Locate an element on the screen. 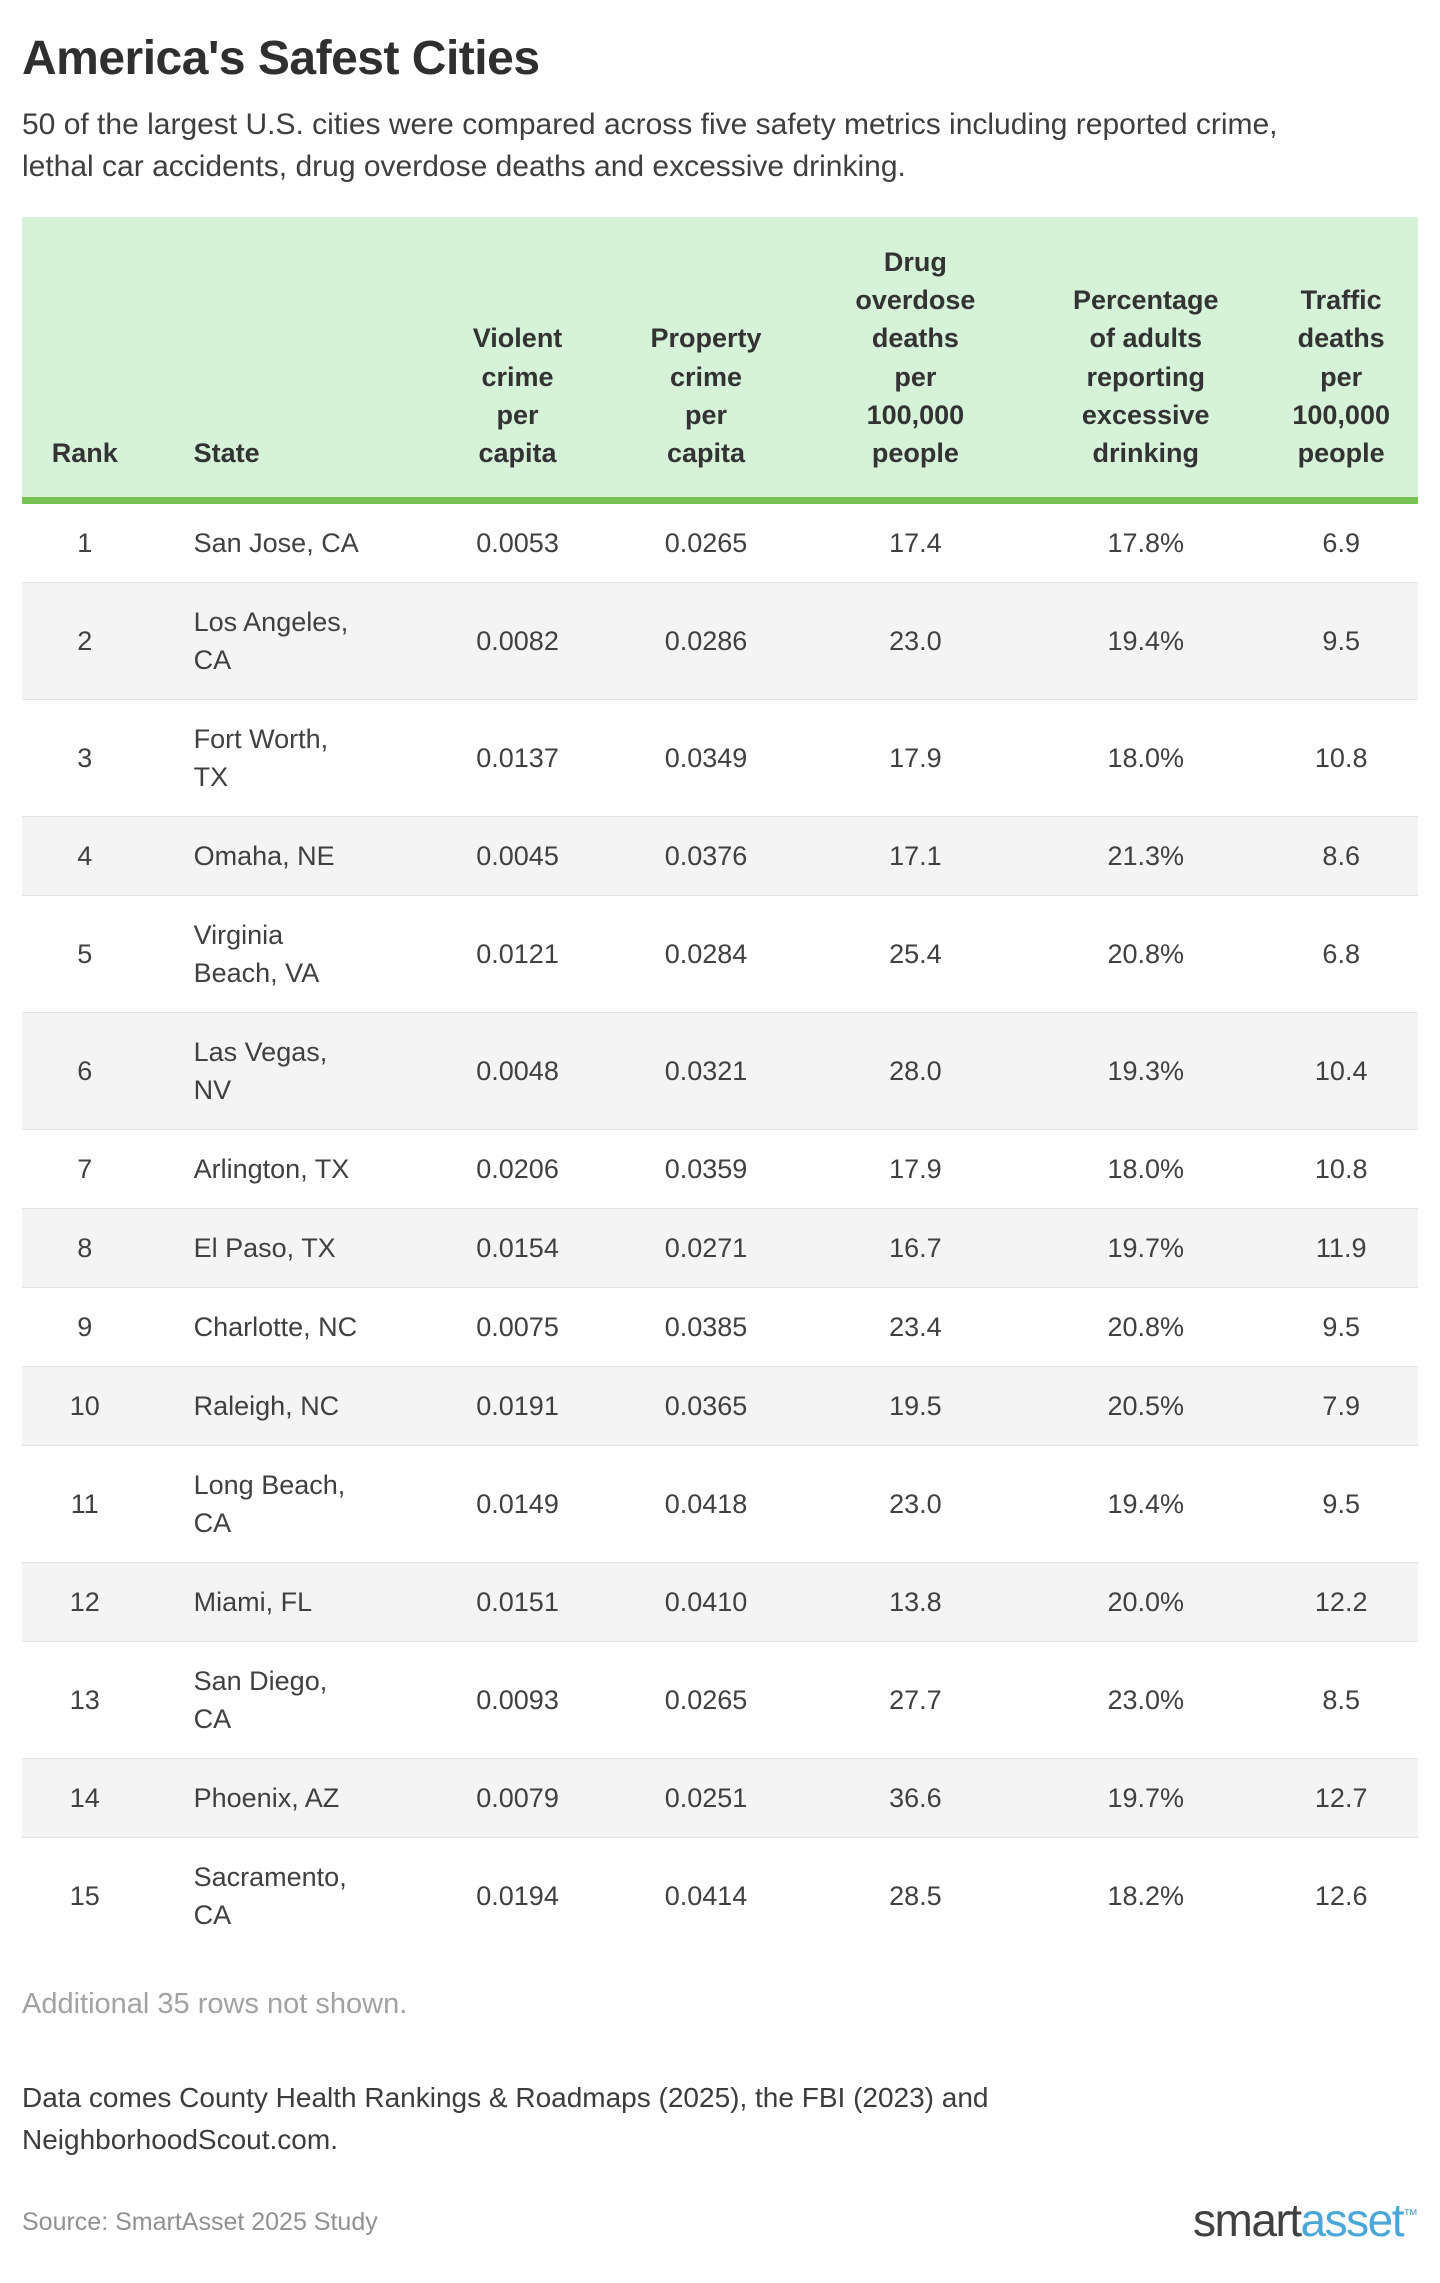 This screenshot has height=2283, width=1440. smartasset-logo: smartasset™ is located at coordinates (1305, 2220).